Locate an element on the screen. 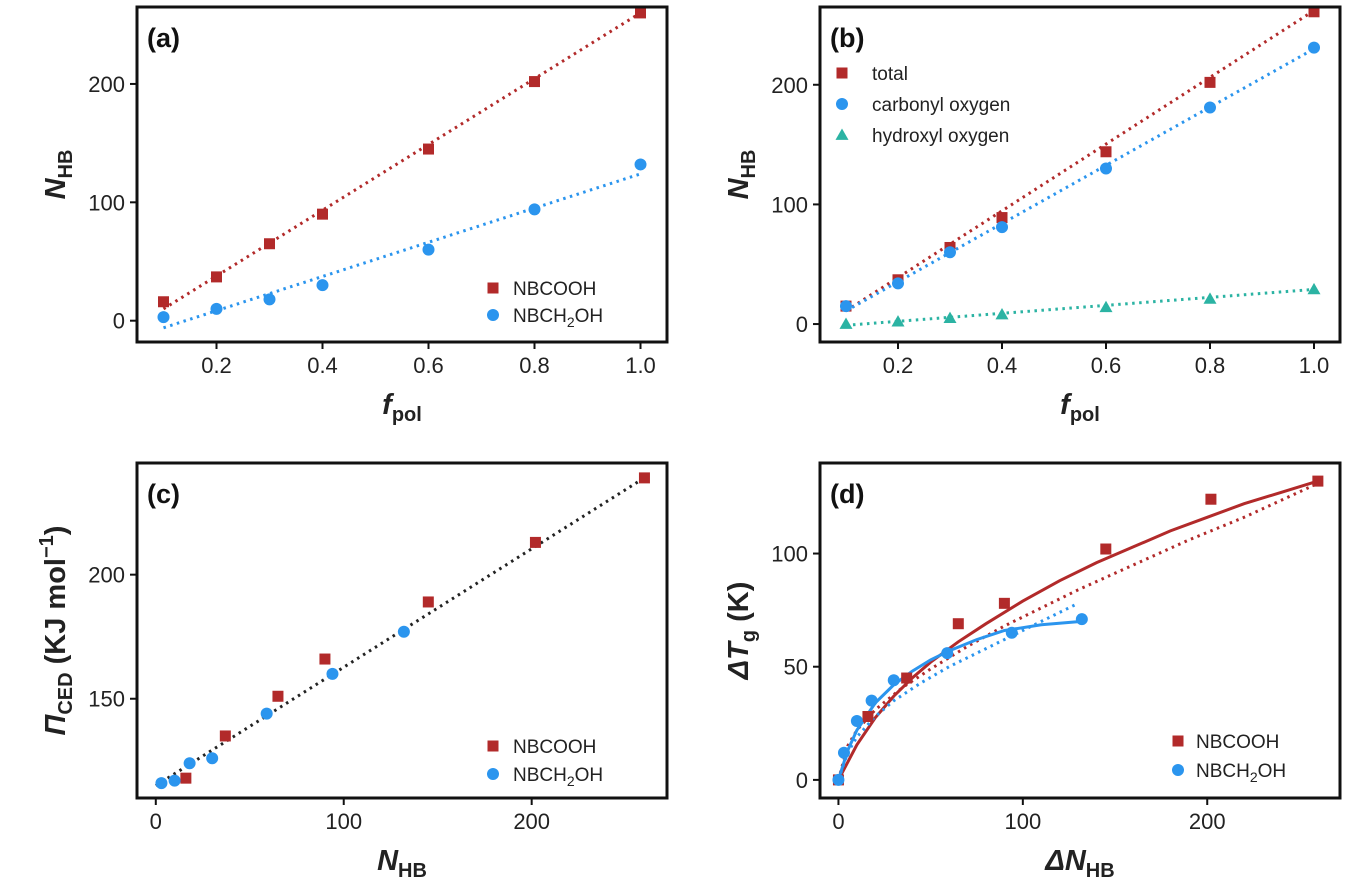 This screenshot has height=888, width=1345. x-tick-label: 0.2 is located at coordinates (898, 365).